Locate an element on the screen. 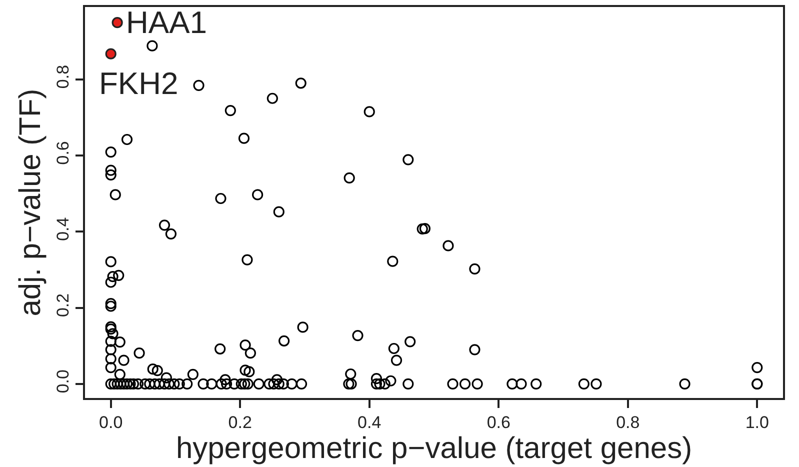 This screenshot has height=467, width=799. y-tick-label: 0.0 is located at coordinates (62, 382).